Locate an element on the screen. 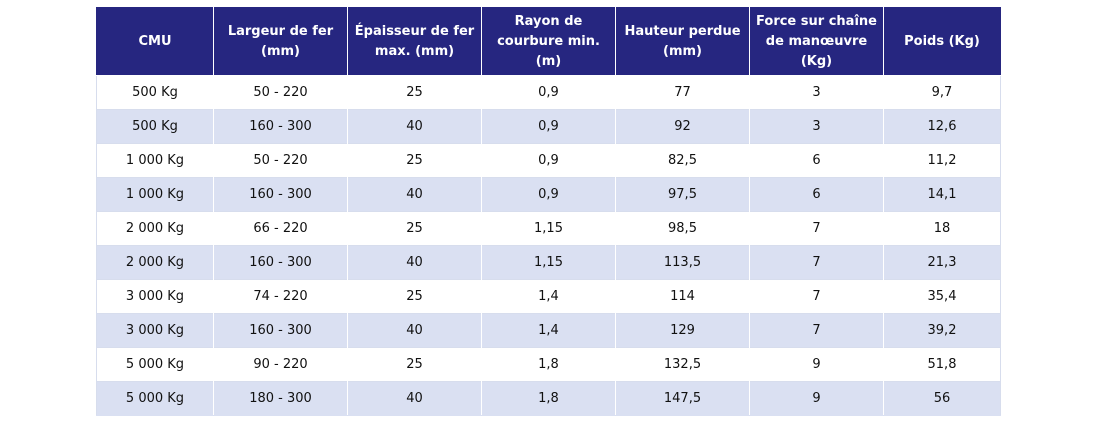 Image resolution: width=1095 pixels, height=426 pixels. cell-largeur-de-fer: 180 - 300 is located at coordinates (280, 398).